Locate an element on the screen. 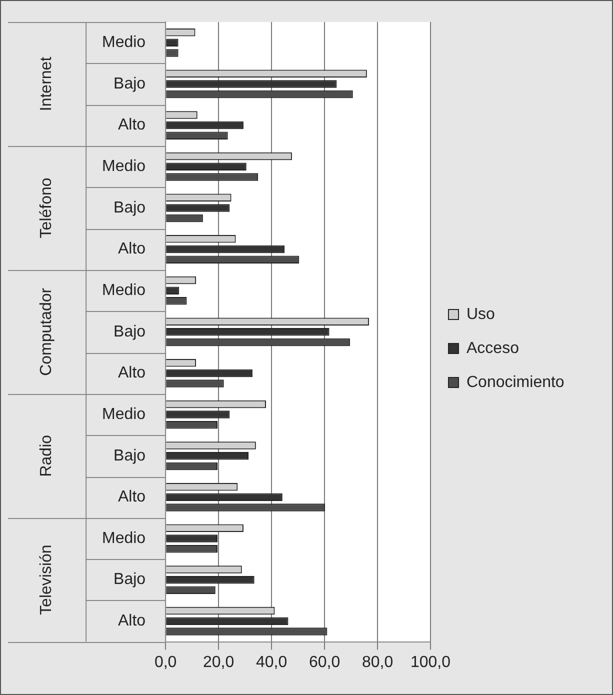 This screenshot has width=613, height=695. text: Internet is located at coordinates (47, 84).